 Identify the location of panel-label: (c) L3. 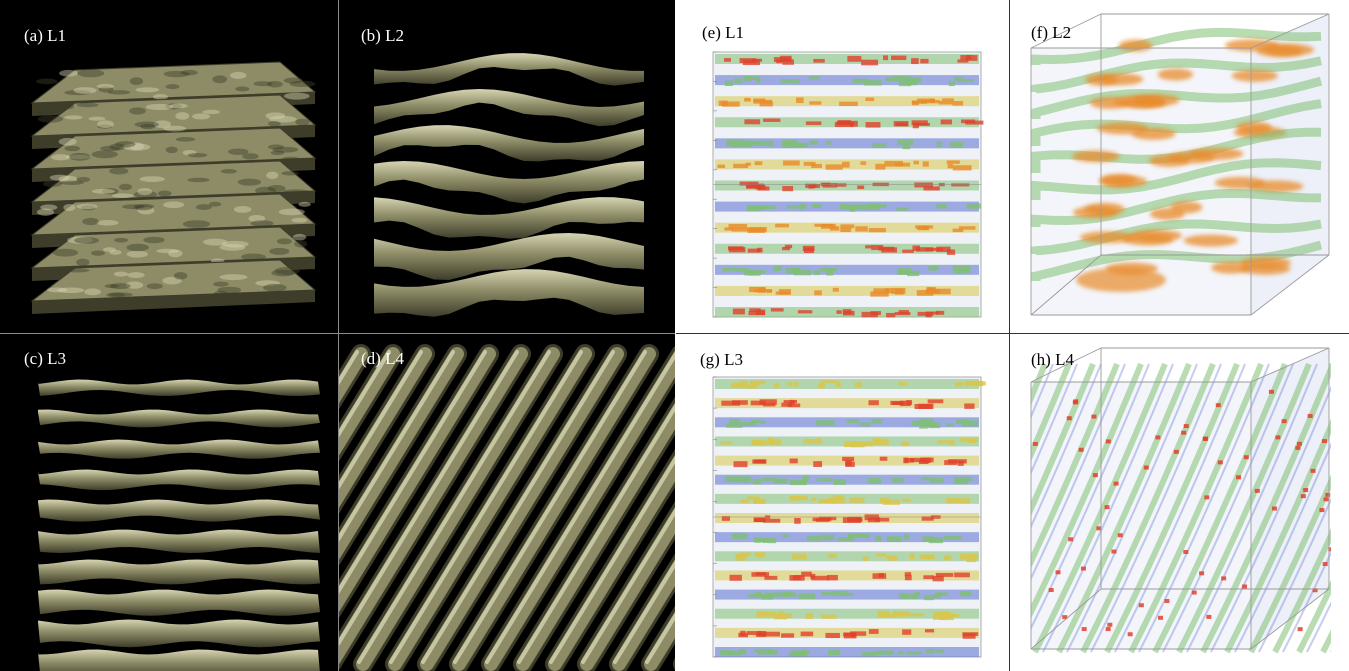
(45, 358).